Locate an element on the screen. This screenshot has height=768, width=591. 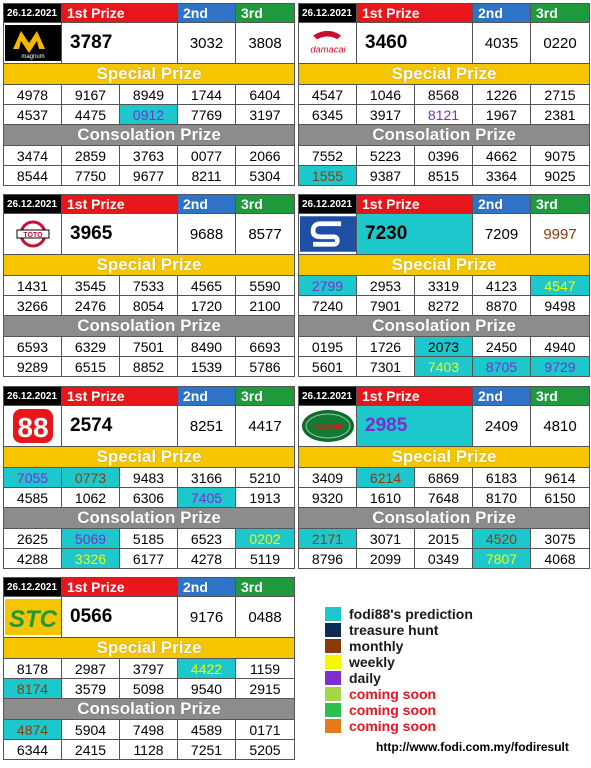
svg-text: CASH is located at coordinates (327, 427).